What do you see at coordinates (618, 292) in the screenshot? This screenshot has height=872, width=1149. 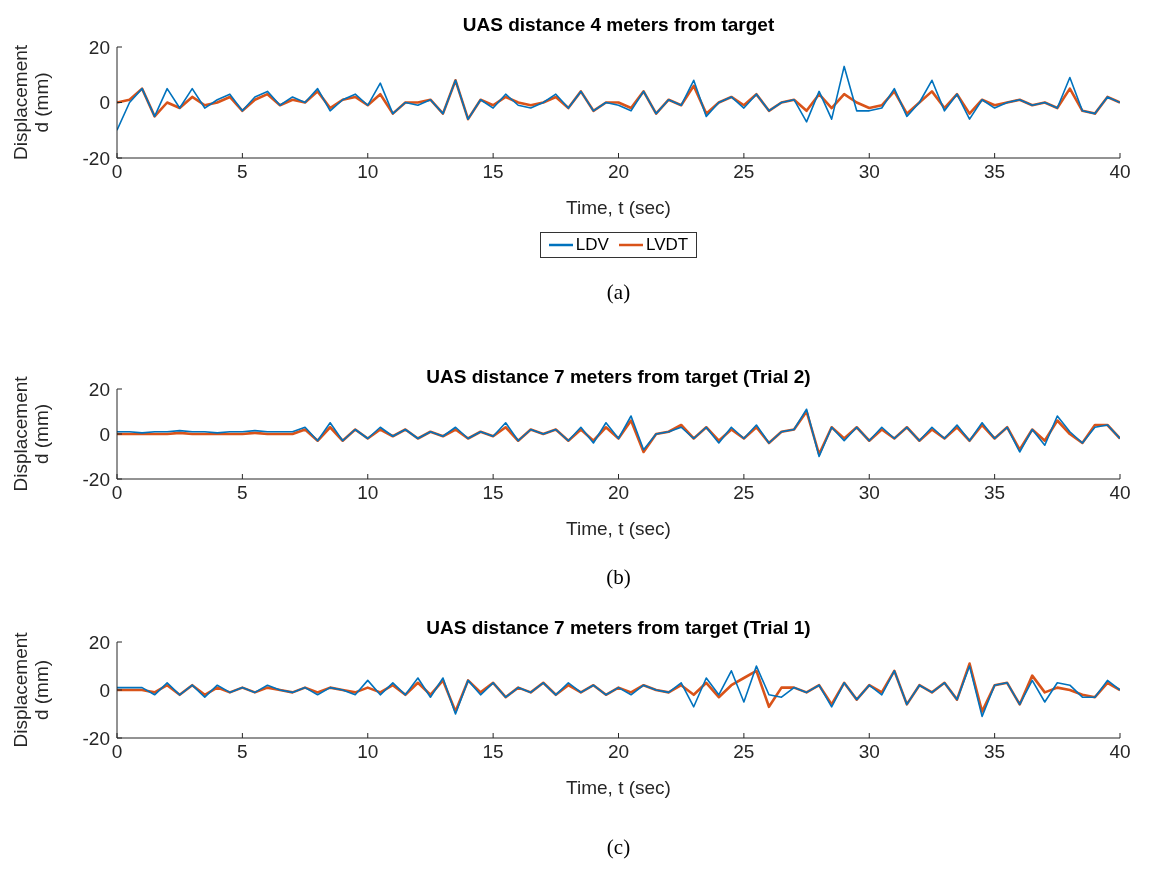 I see `text: (a)` at bounding box center [618, 292].